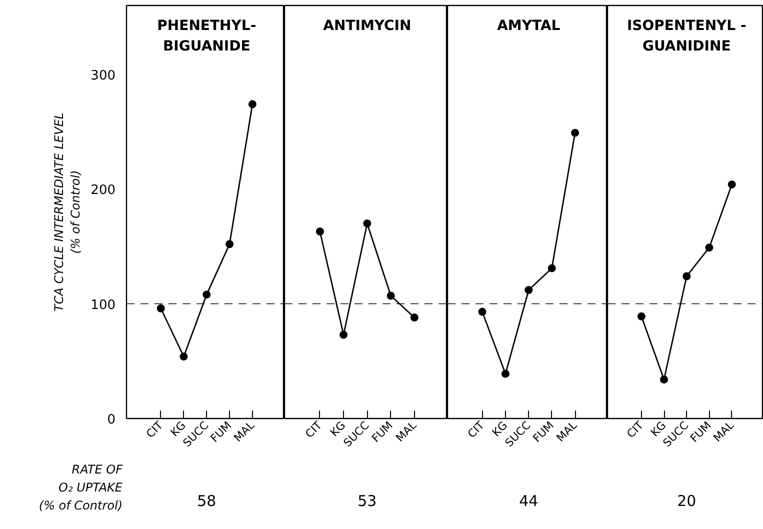  What do you see at coordinates (81, 487) in the screenshot?
I see `text: RATE OF O₂ UPTAKE (% of Control)` at bounding box center [81, 487].